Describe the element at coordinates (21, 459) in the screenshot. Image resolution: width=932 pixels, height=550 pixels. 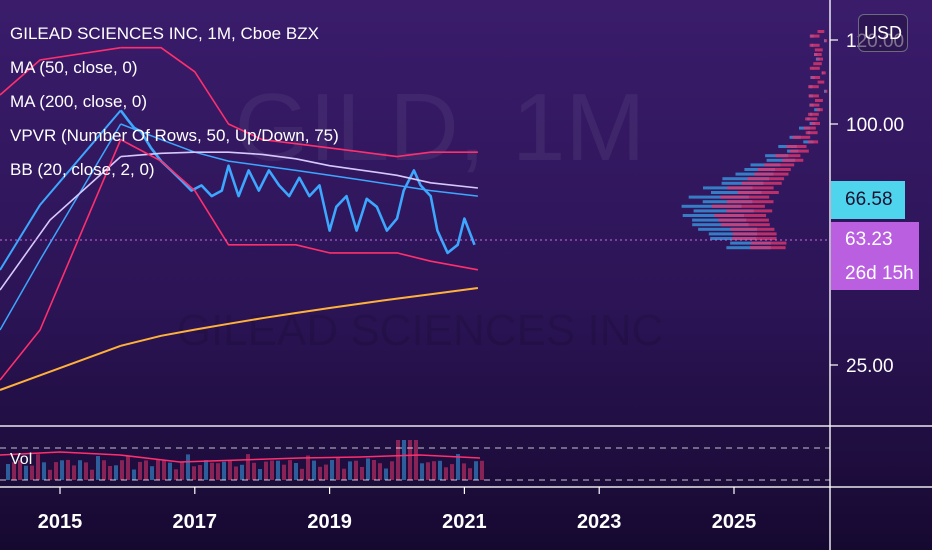
I see `volume-label: Vol` at that location.